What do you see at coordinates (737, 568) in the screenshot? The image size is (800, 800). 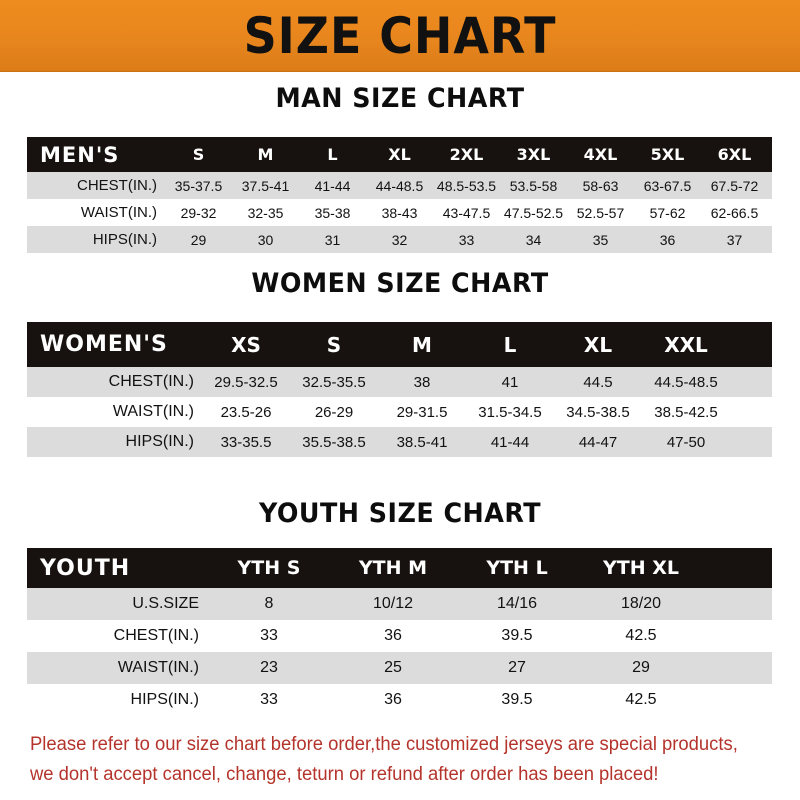 I see `youth-header-filler` at bounding box center [737, 568].